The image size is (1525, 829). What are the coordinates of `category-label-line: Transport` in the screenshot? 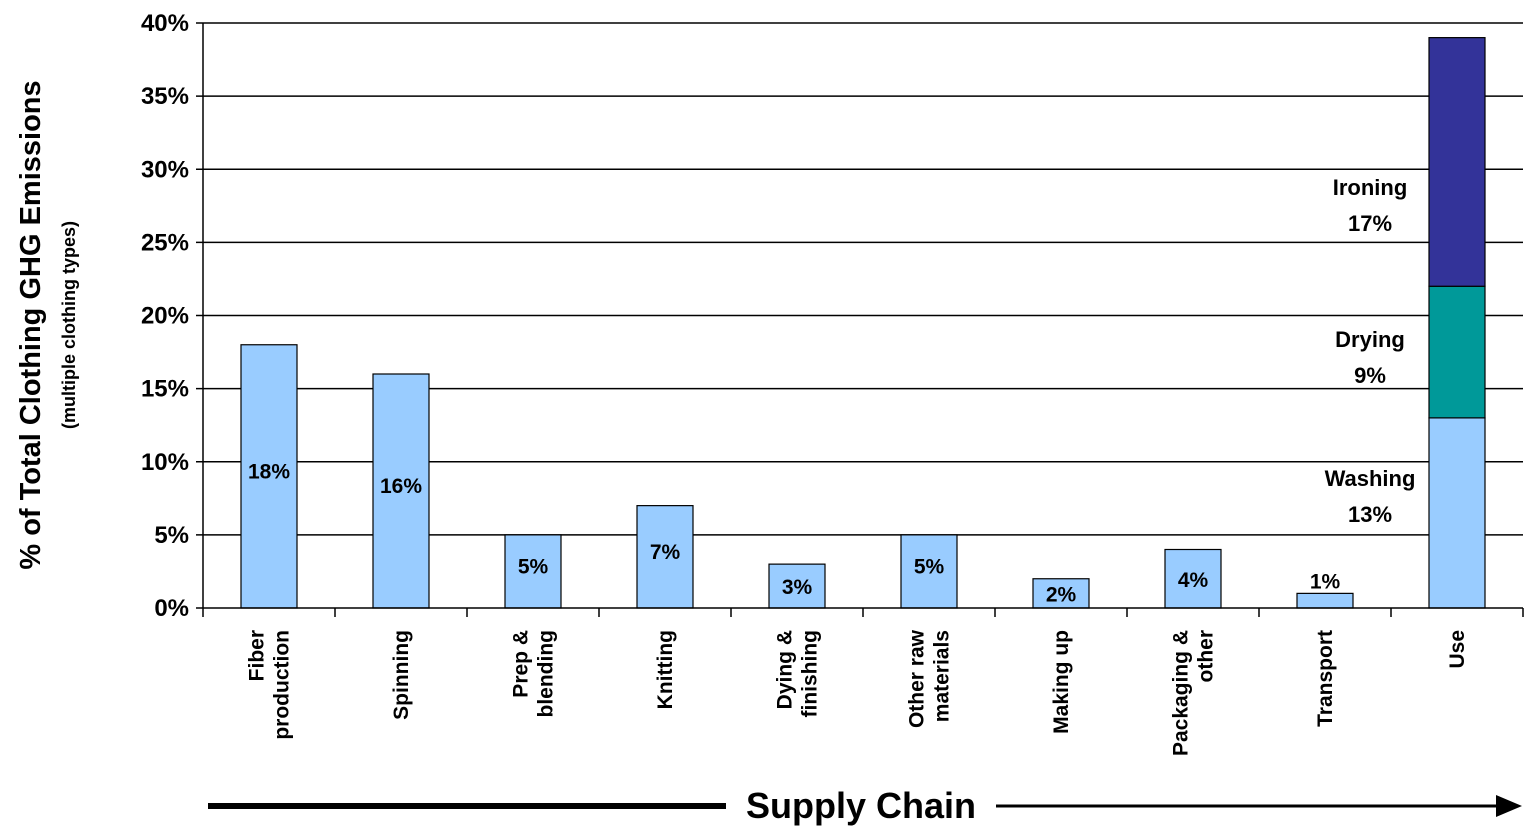 It's located at (1325, 678).